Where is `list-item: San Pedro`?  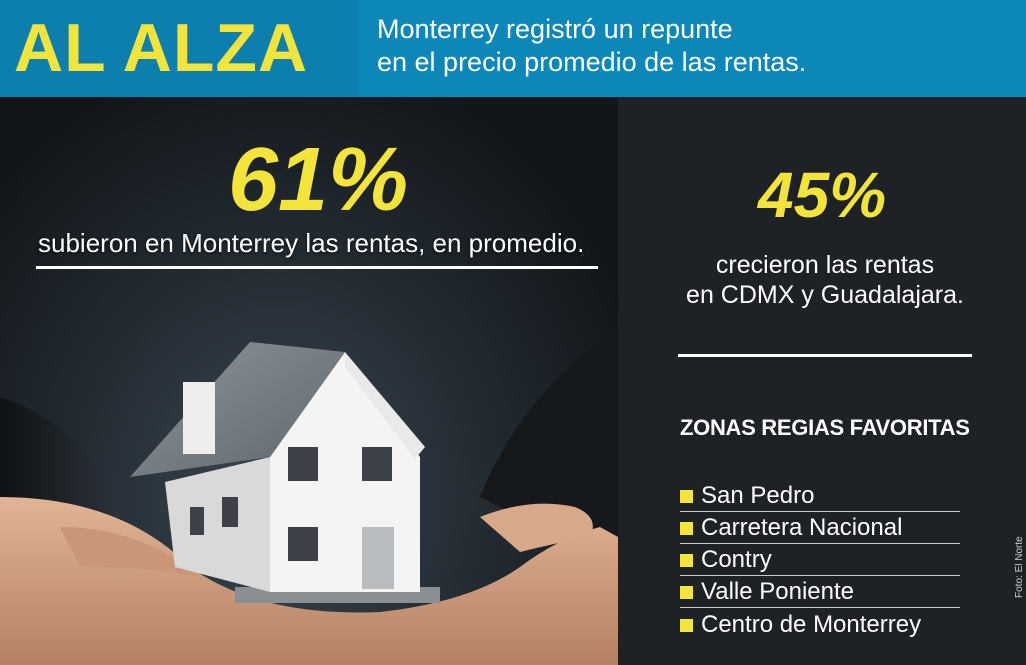
list-item: San Pedro is located at coordinates (820, 496).